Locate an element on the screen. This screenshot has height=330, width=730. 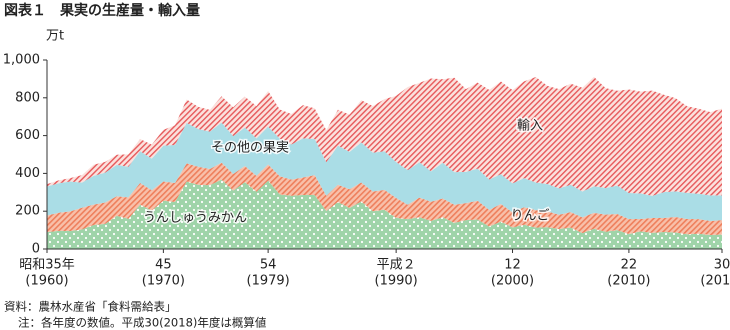
y-tick-label: 800 is located at coordinates (27, 97).